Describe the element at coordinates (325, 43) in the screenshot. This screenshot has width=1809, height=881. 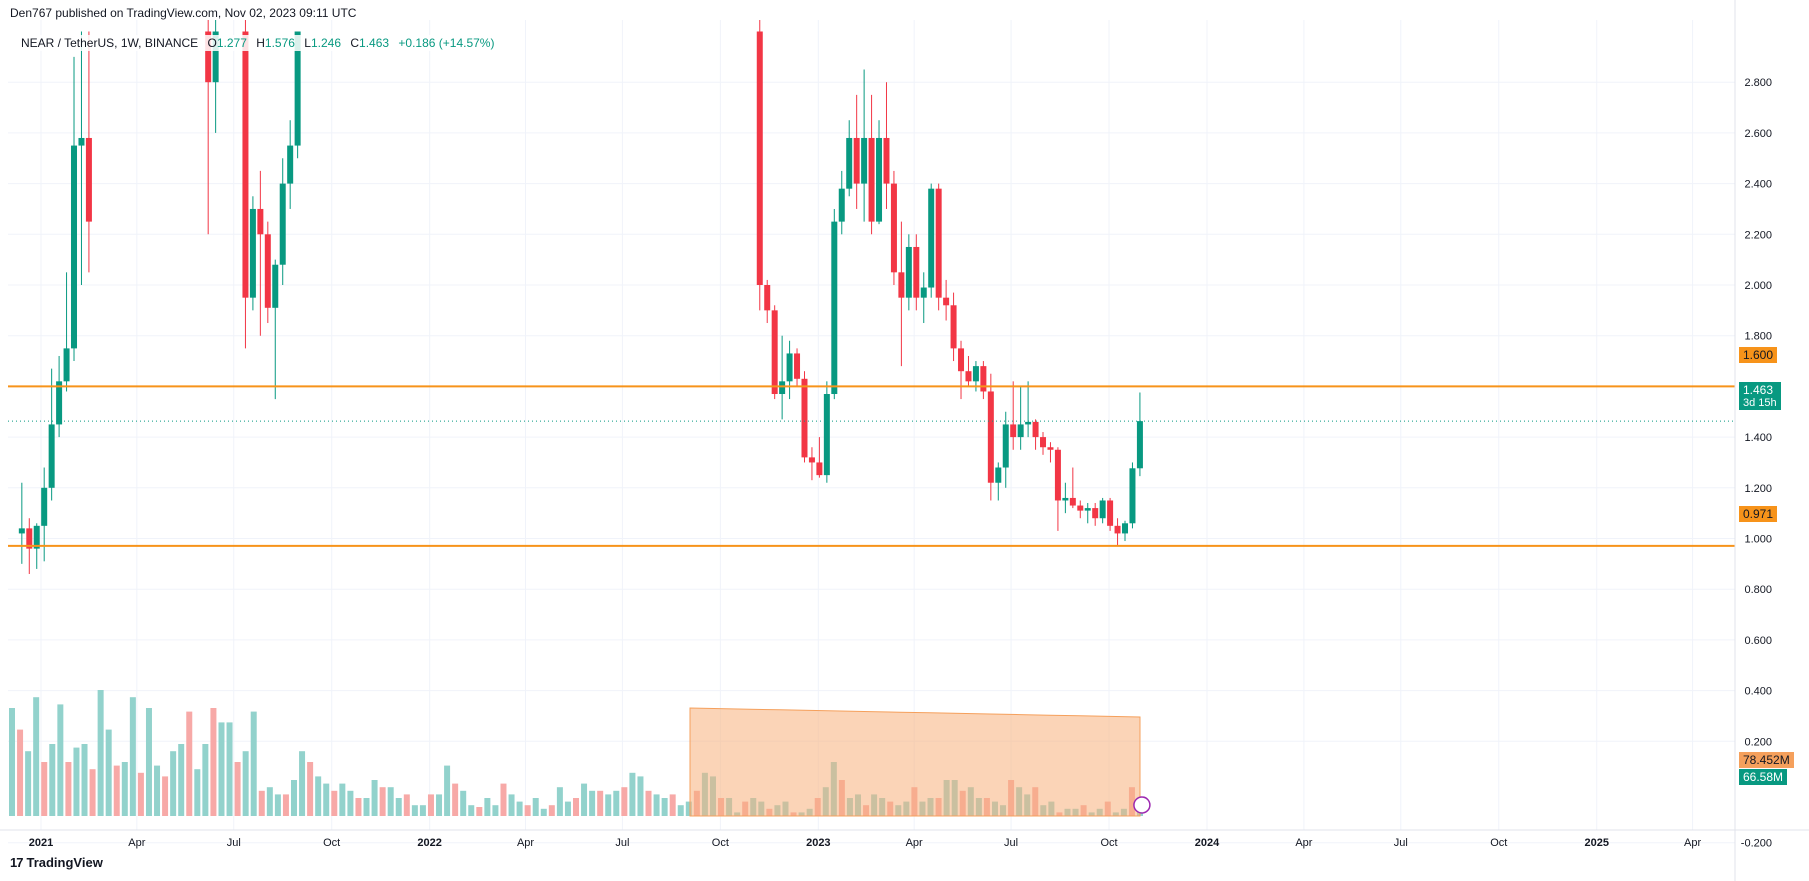
I see `low-value: 1.246` at that location.